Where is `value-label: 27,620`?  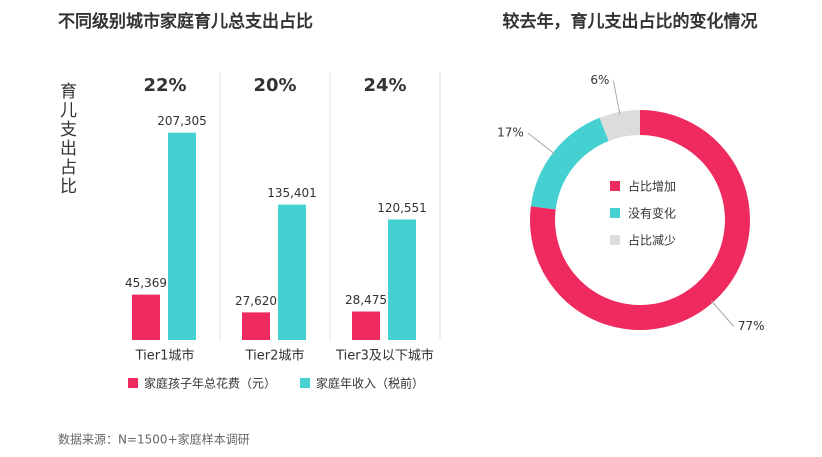 value-label: 27,620 is located at coordinates (256, 301).